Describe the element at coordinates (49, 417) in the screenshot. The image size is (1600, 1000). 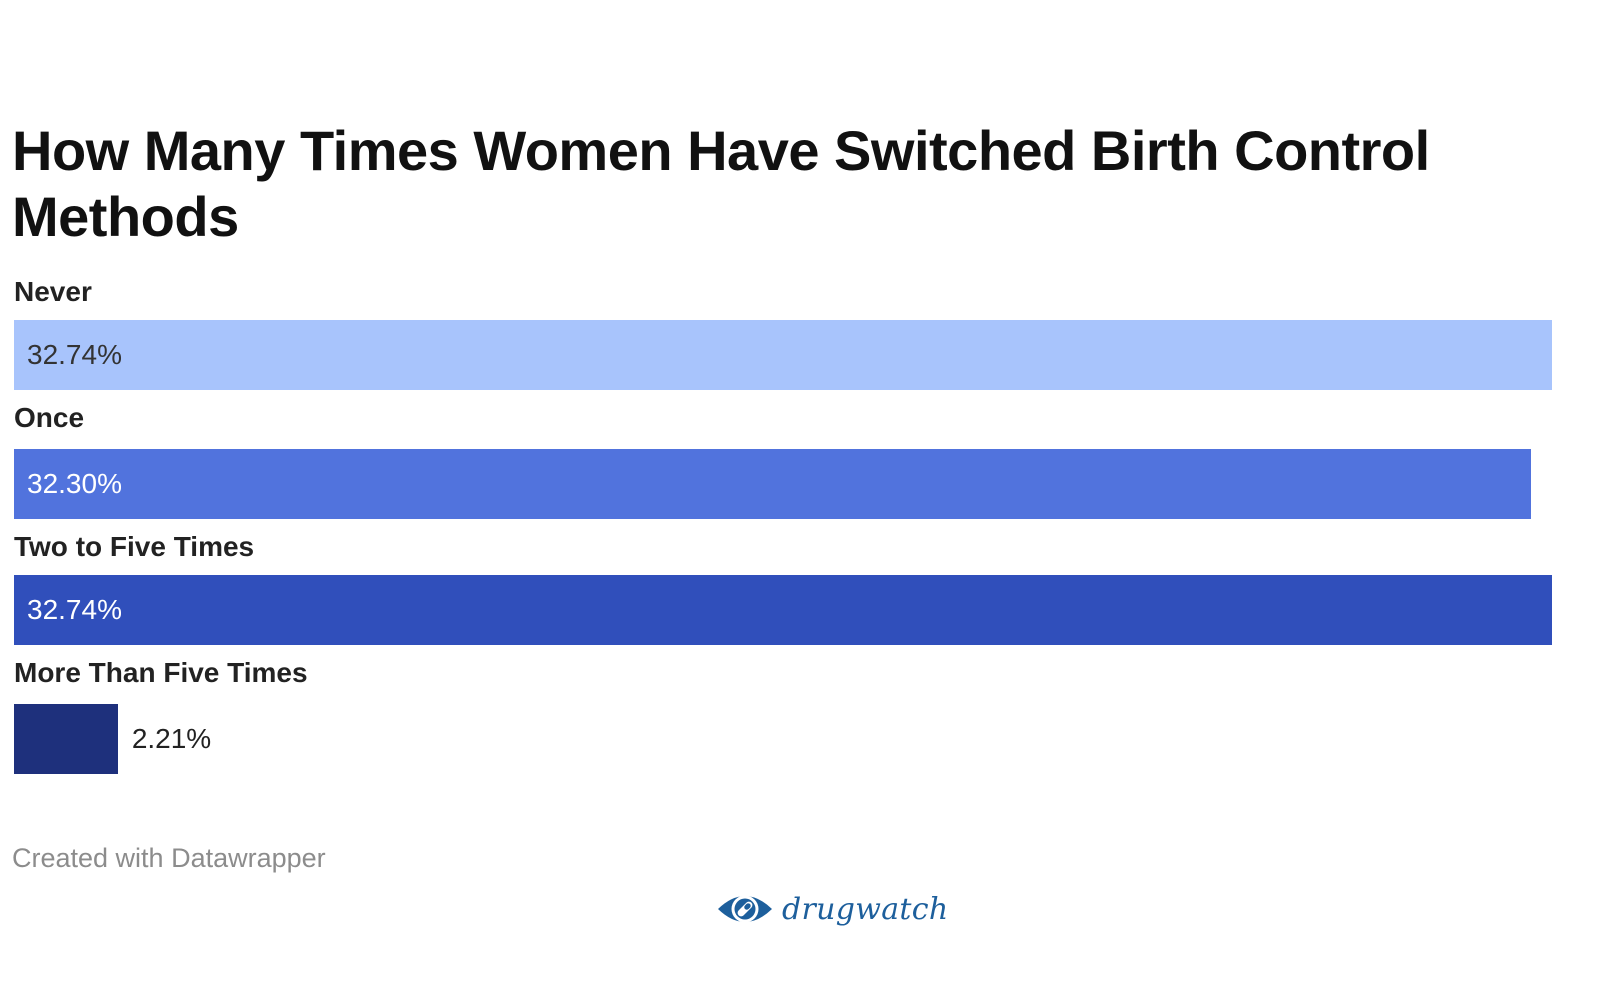
I see `category-label: Once` at that location.